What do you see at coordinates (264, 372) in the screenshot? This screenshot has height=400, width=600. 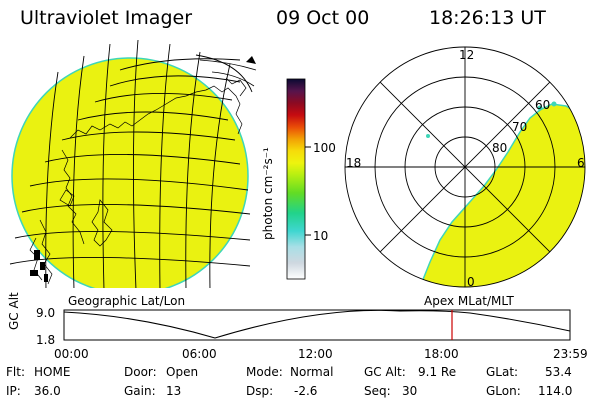 I see `mode-label: Mode:` at bounding box center [264, 372].